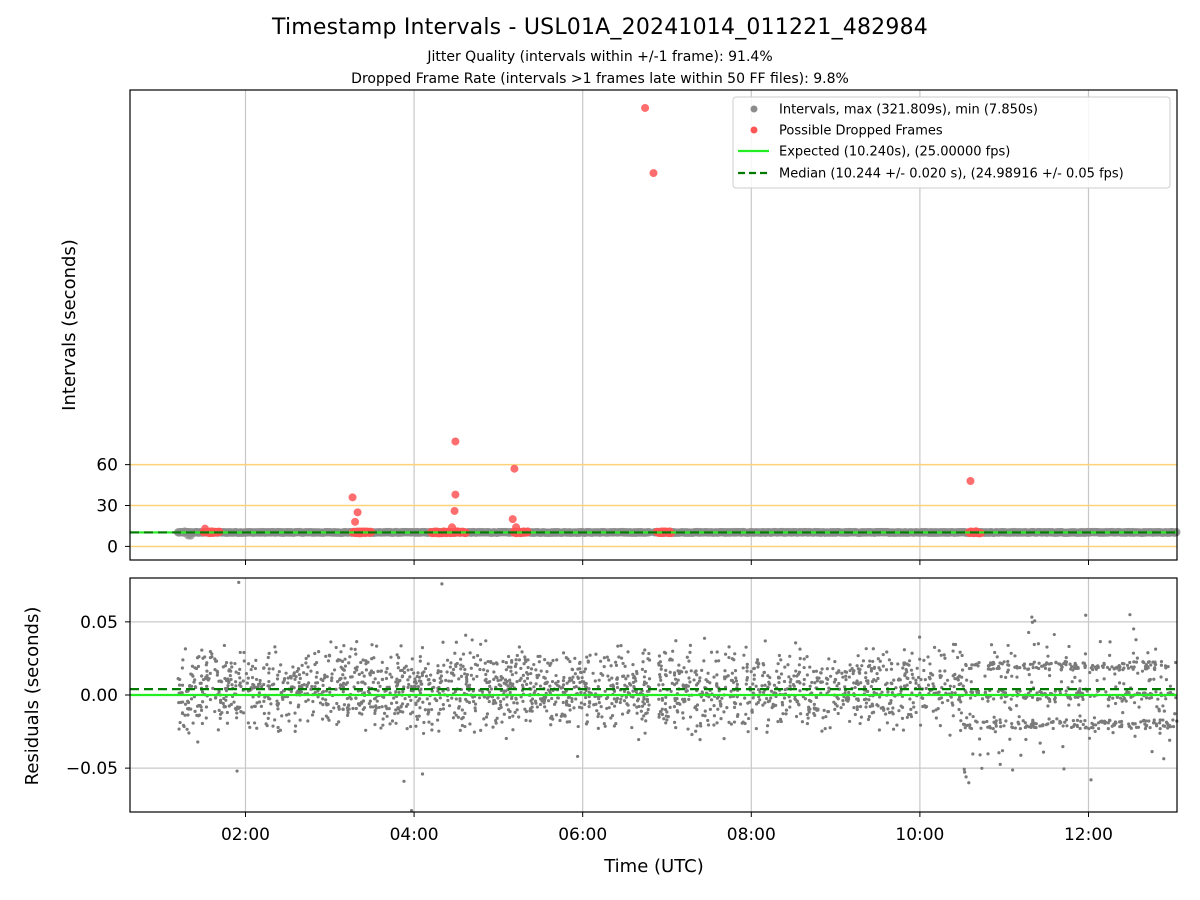 The width and height of the screenshot is (1200, 900). What do you see at coordinates (452, 527) in the screenshot?
I see `dropped-frame-point` at bounding box center [452, 527].